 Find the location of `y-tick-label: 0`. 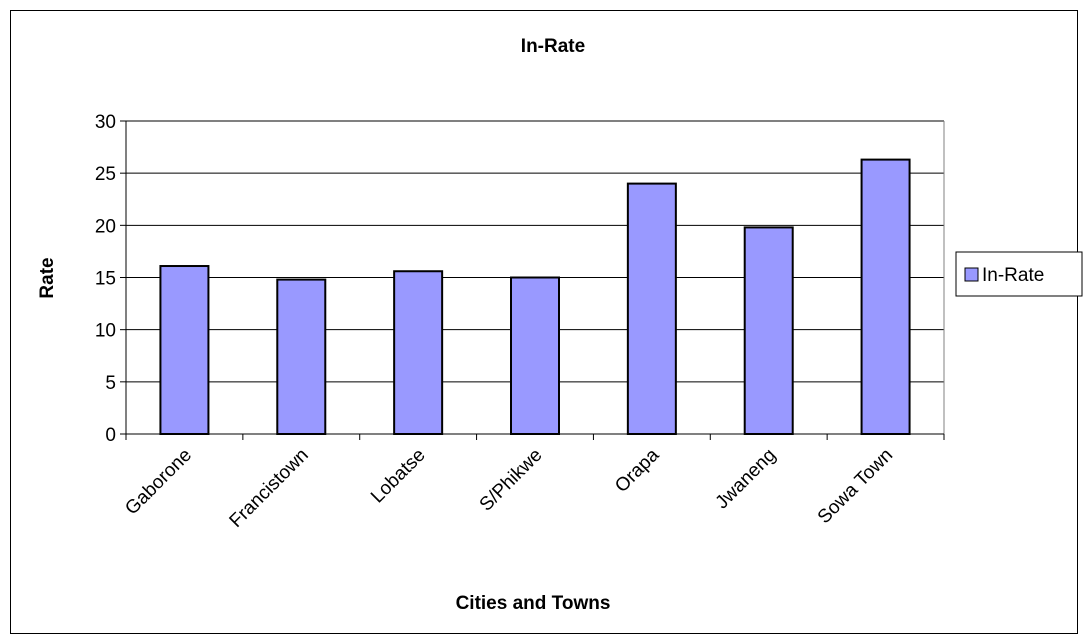

y-tick-label: 0 is located at coordinates (110, 435).